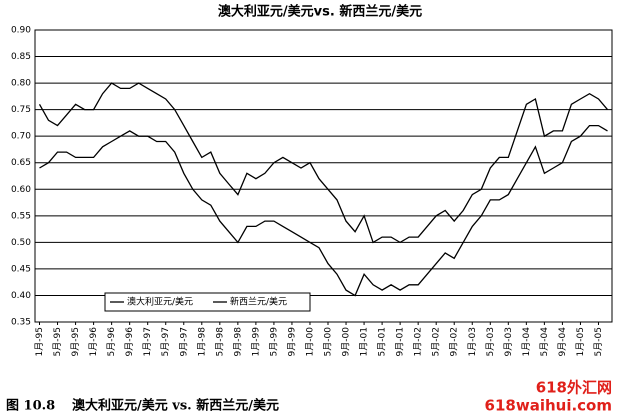 The width and height of the screenshot is (620, 419). What do you see at coordinates (548, 406) in the screenshot?
I see `watermark-site: 618waihui.com` at bounding box center [548, 406].